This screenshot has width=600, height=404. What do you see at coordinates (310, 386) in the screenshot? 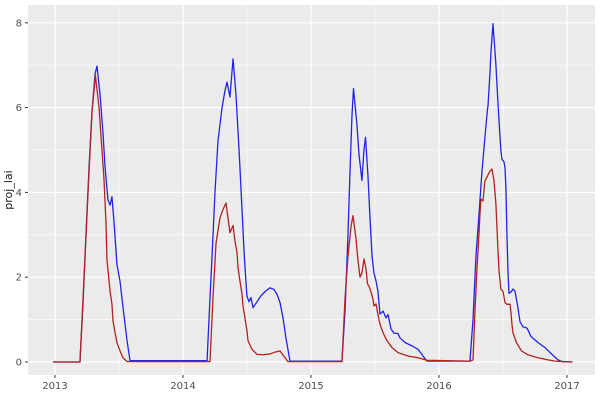
I see `x-tick-label: 2015` at bounding box center [310, 386].